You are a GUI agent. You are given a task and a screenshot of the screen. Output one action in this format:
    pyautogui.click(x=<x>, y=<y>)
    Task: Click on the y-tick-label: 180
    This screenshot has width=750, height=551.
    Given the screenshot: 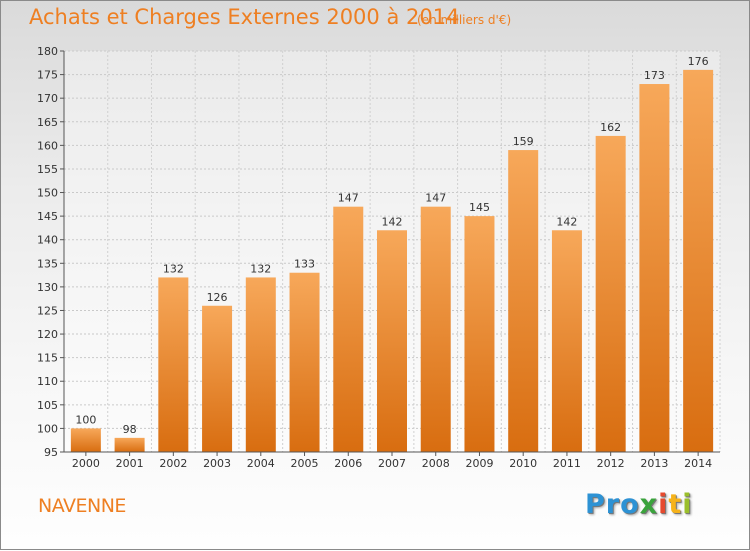 What is the action you would take?
    pyautogui.click(x=47, y=51)
    